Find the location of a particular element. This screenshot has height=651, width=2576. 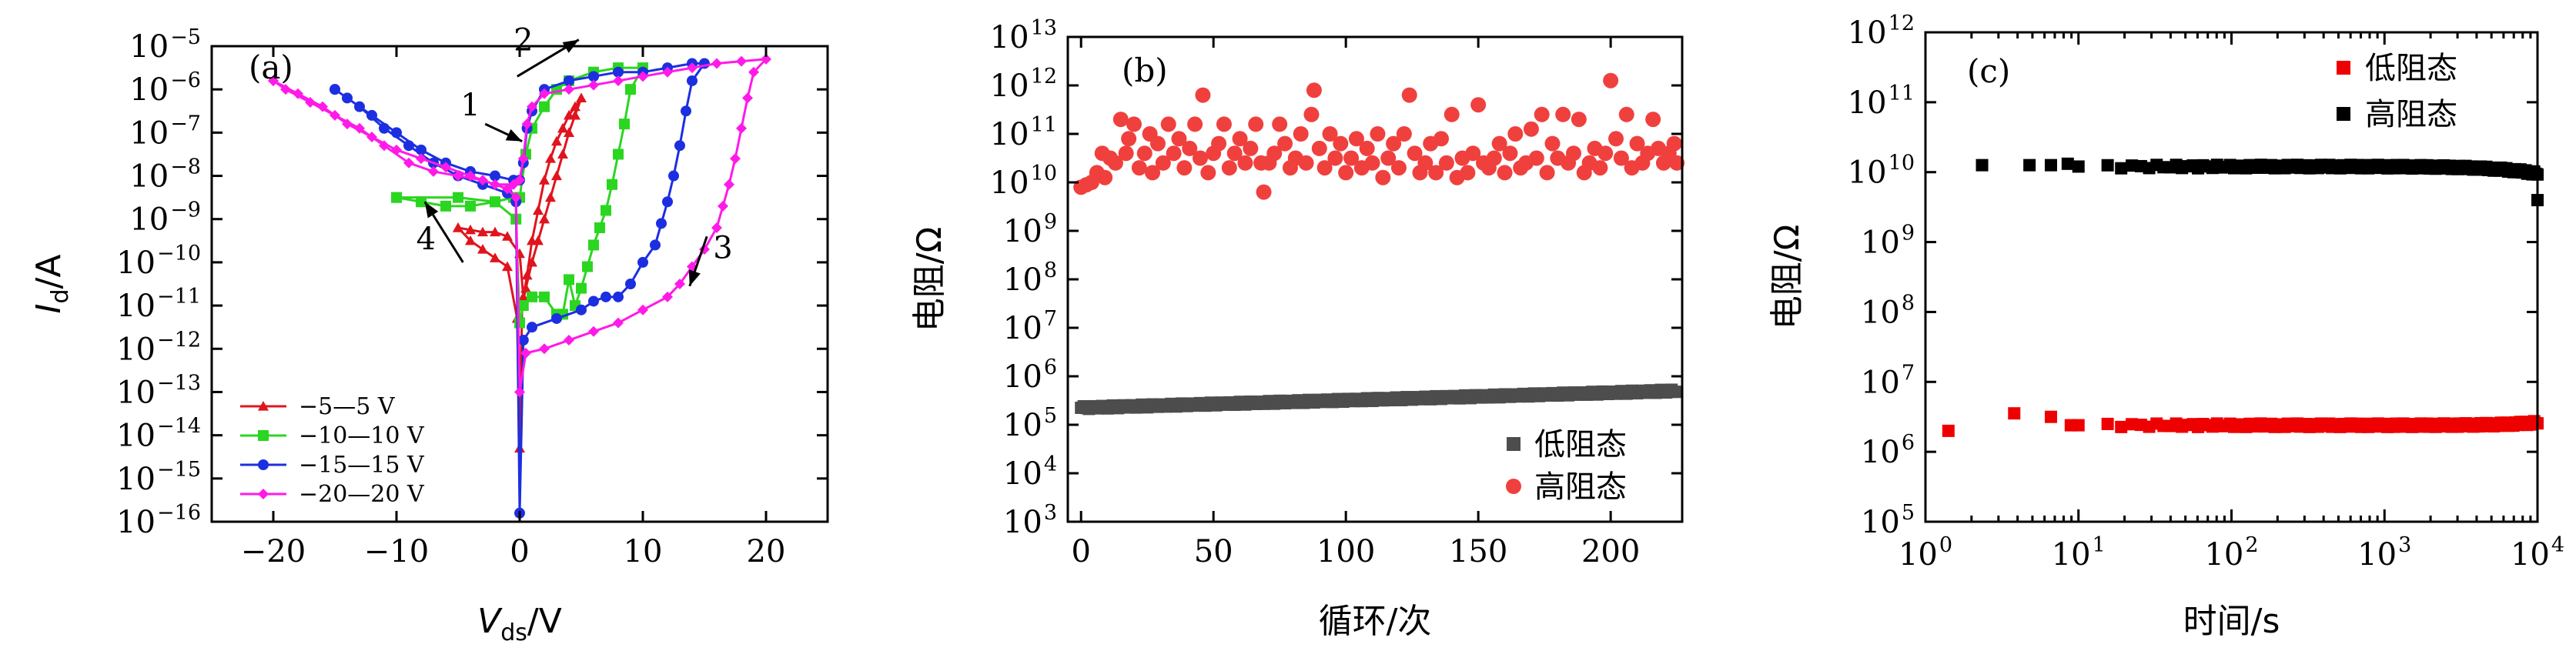

x-axis-title: 时间/s is located at coordinates (2232, 621).